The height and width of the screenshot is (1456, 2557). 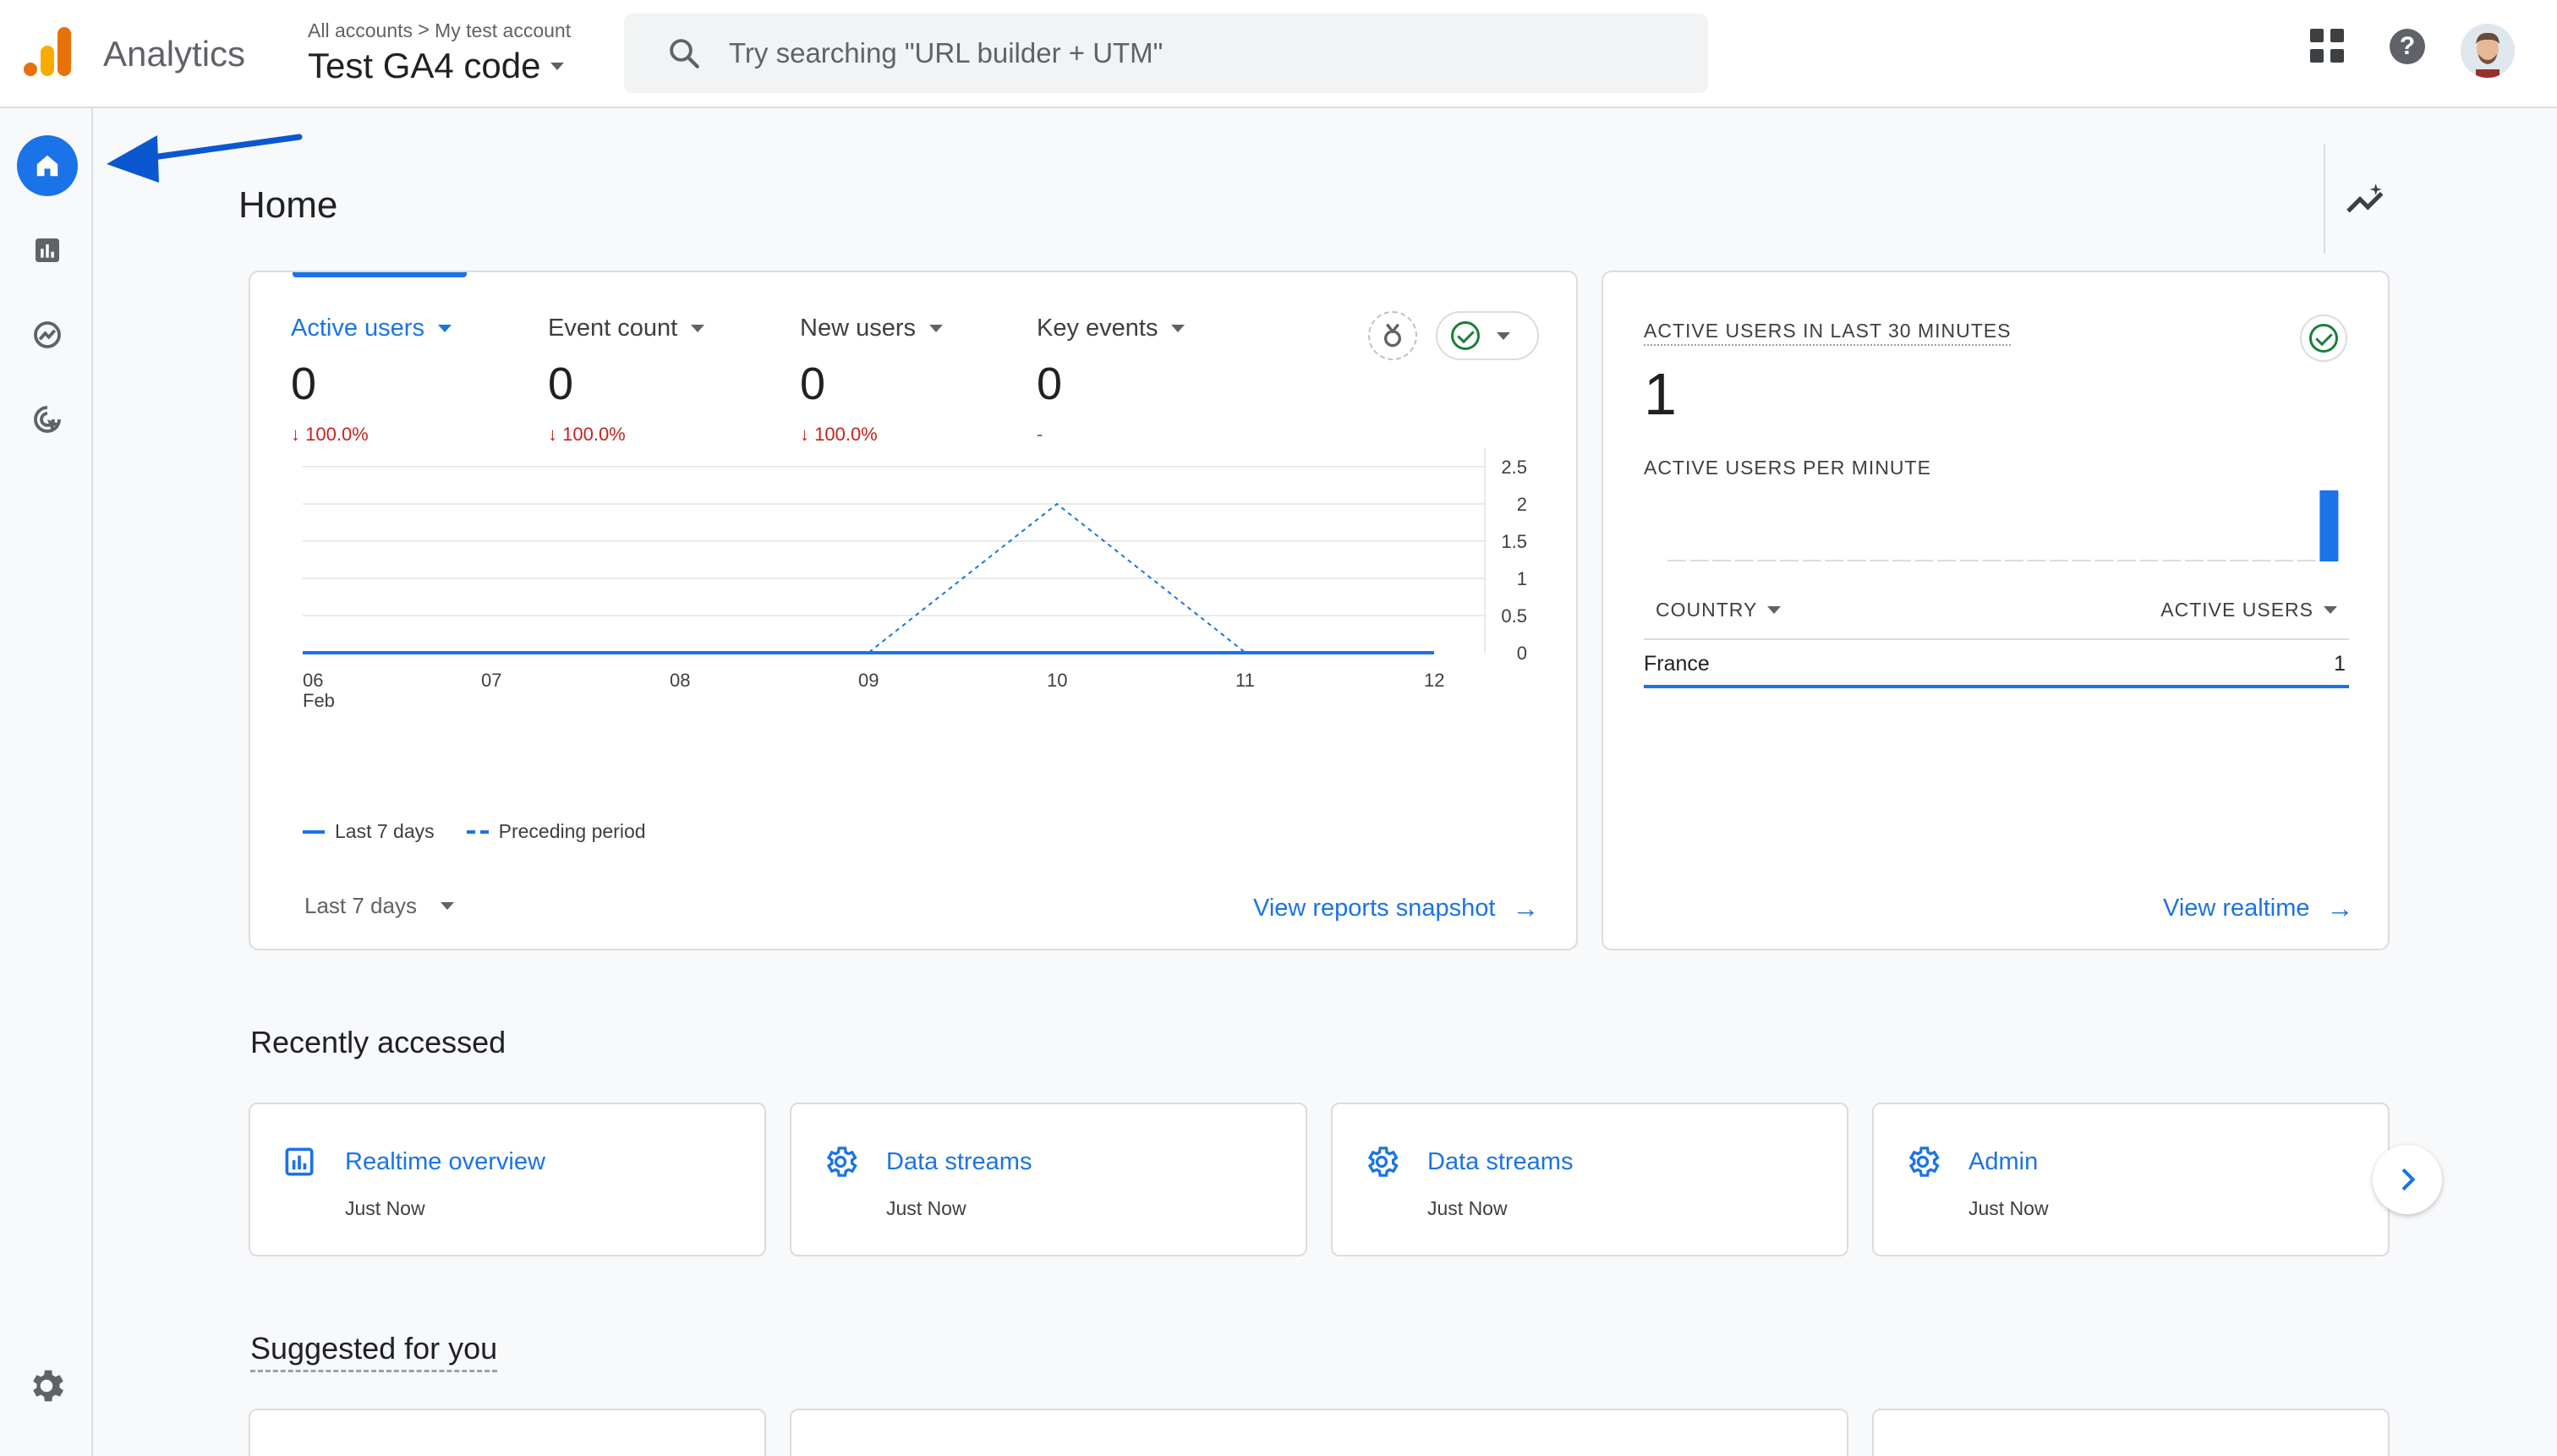 What do you see at coordinates (2366, 201) in the screenshot?
I see `insights-icon` at bounding box center [2366, 201].